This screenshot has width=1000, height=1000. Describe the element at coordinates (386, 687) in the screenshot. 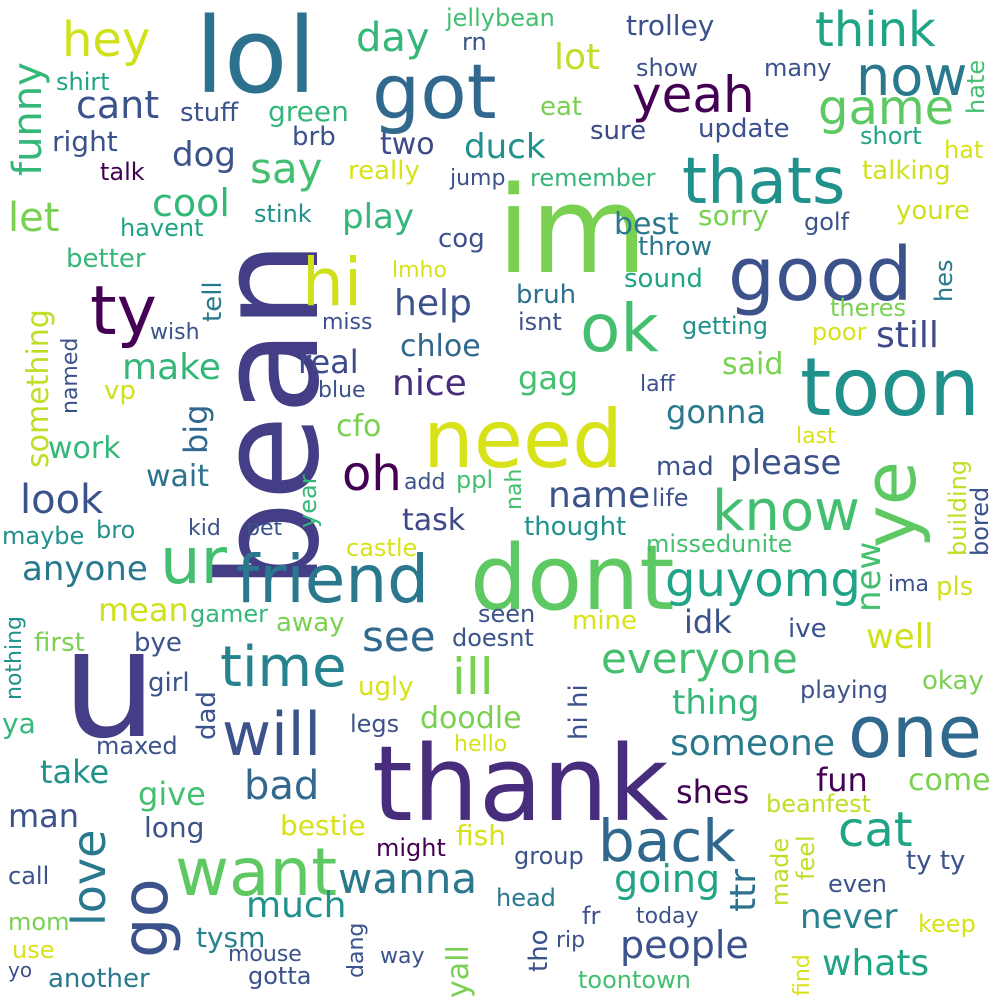

I see `word-ugly: ugly` at that location.